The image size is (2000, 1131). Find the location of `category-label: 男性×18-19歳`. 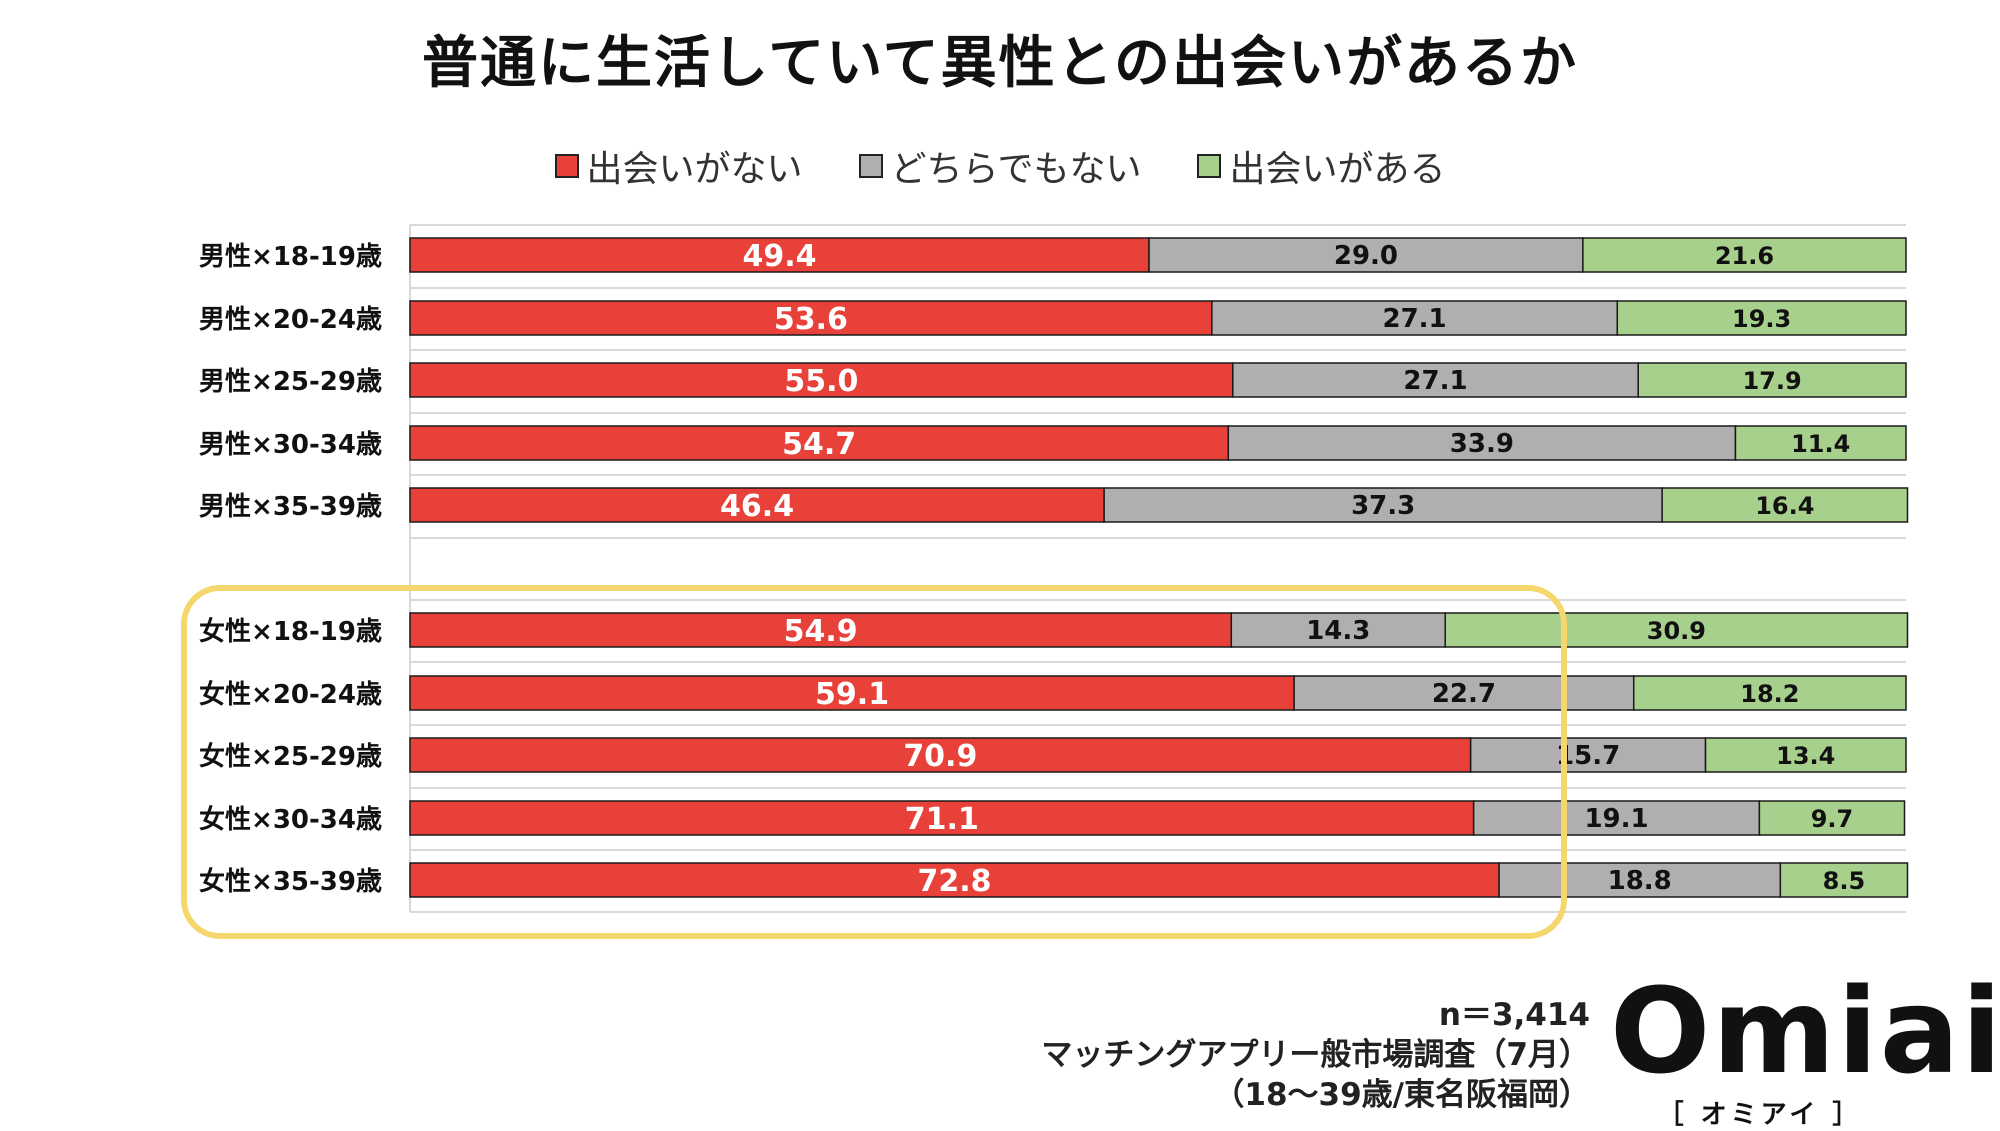

category-label: 男性×18-19歳 is located at coordinates (290, 257).